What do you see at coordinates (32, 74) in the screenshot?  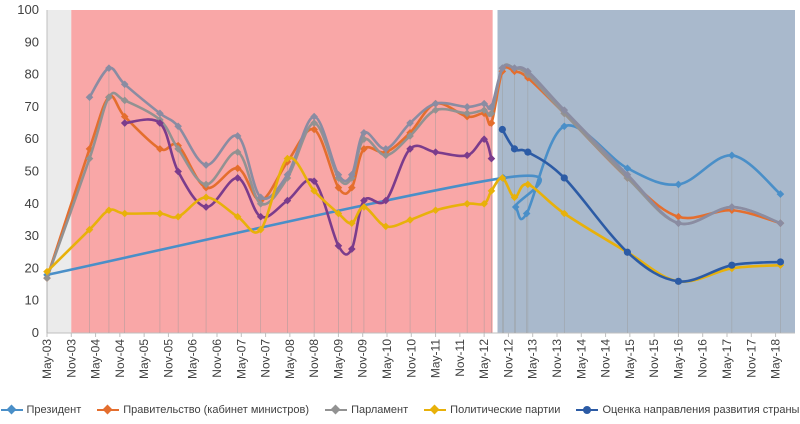 I see `y-tick-label: 80` at bounding box center [32, 74].